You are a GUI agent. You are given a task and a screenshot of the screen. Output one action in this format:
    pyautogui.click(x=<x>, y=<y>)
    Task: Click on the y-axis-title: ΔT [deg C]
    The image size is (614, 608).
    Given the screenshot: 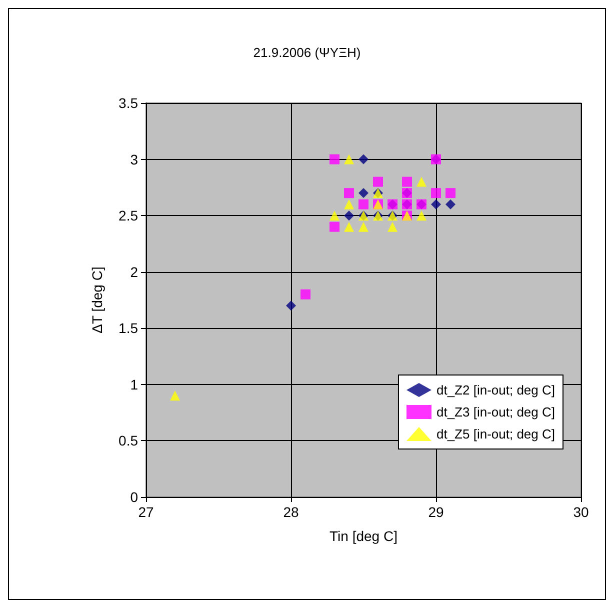 What is the action you would take?
    pyautogui.click(x=97, y=300)
    